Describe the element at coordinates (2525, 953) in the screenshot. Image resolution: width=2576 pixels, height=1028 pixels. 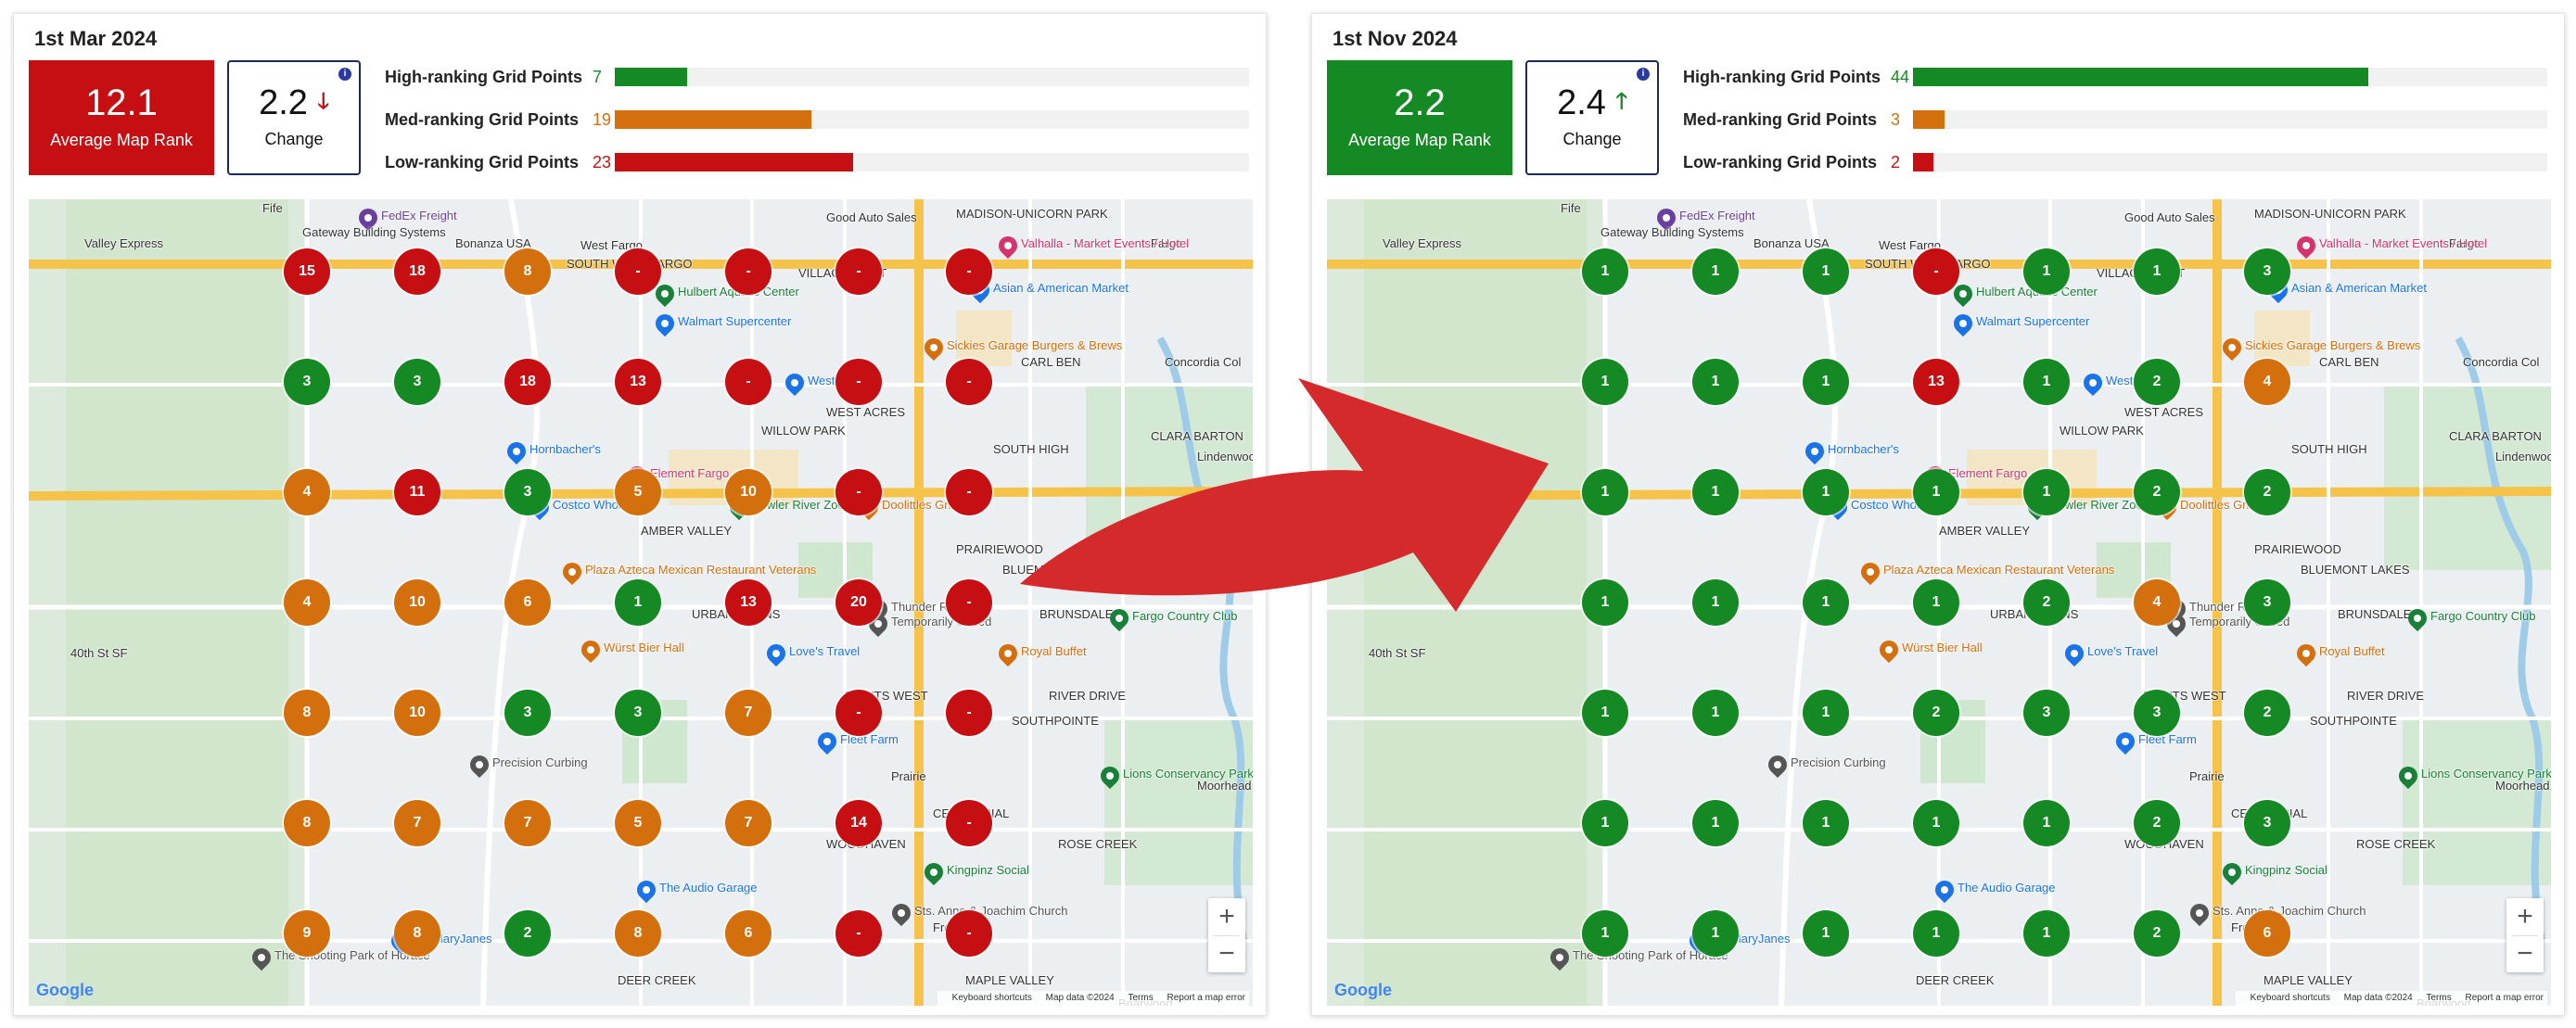
I see `zoom-out-button: −` at that location.